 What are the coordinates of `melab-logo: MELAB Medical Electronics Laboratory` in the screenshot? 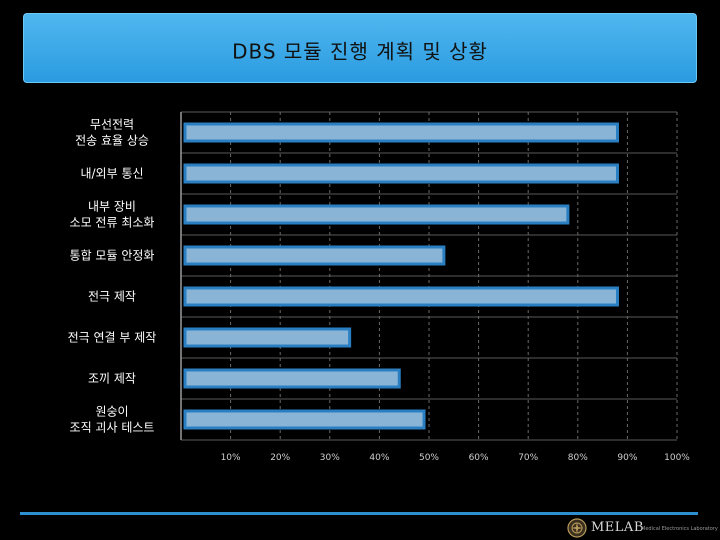 It's located at (642, 528).